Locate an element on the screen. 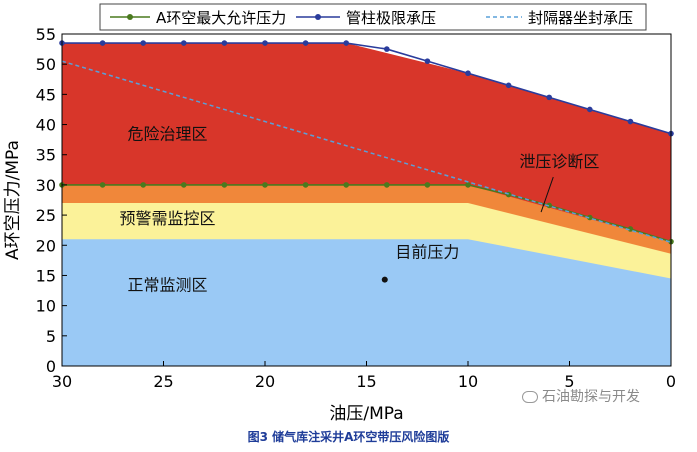 Image resolution: width=697 pixels, height=452 pixels. x-tick-label: 15 is located at coordinates (366, 381).